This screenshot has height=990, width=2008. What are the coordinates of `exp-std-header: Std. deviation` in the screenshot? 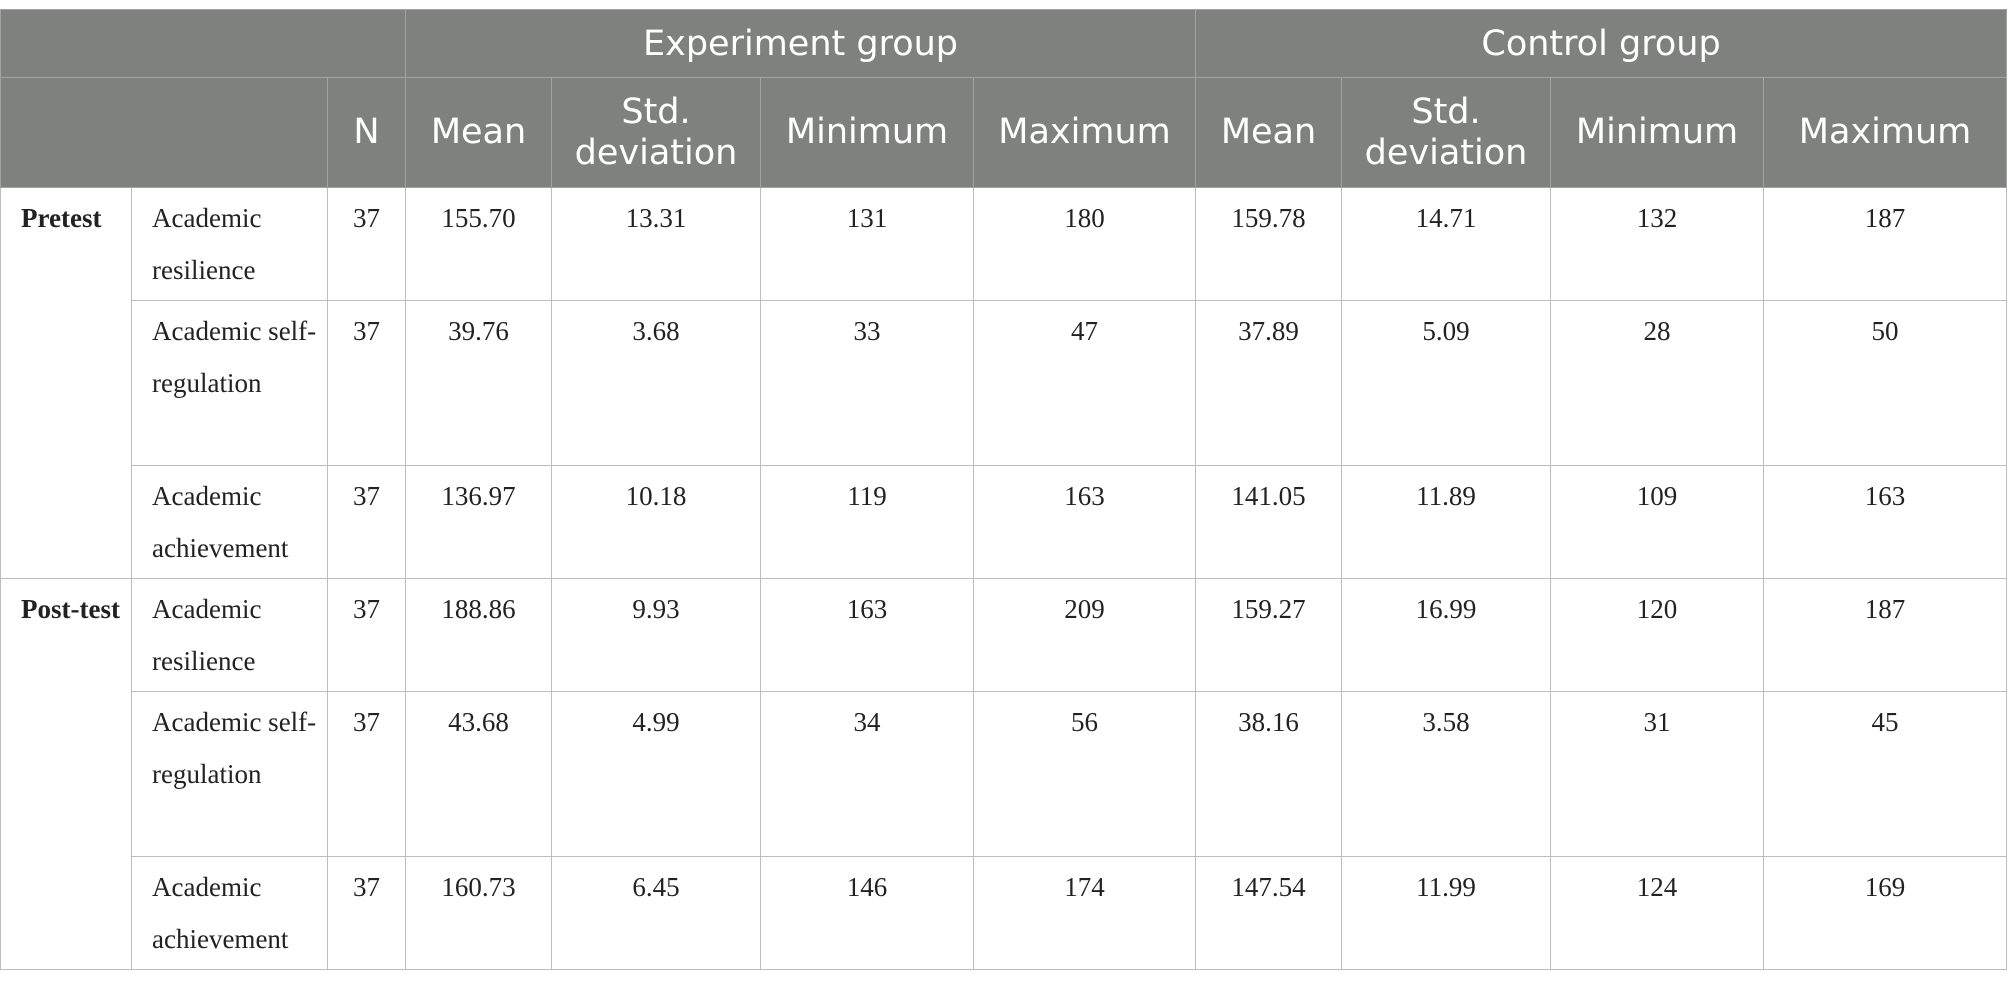 It's located at (656, 132).